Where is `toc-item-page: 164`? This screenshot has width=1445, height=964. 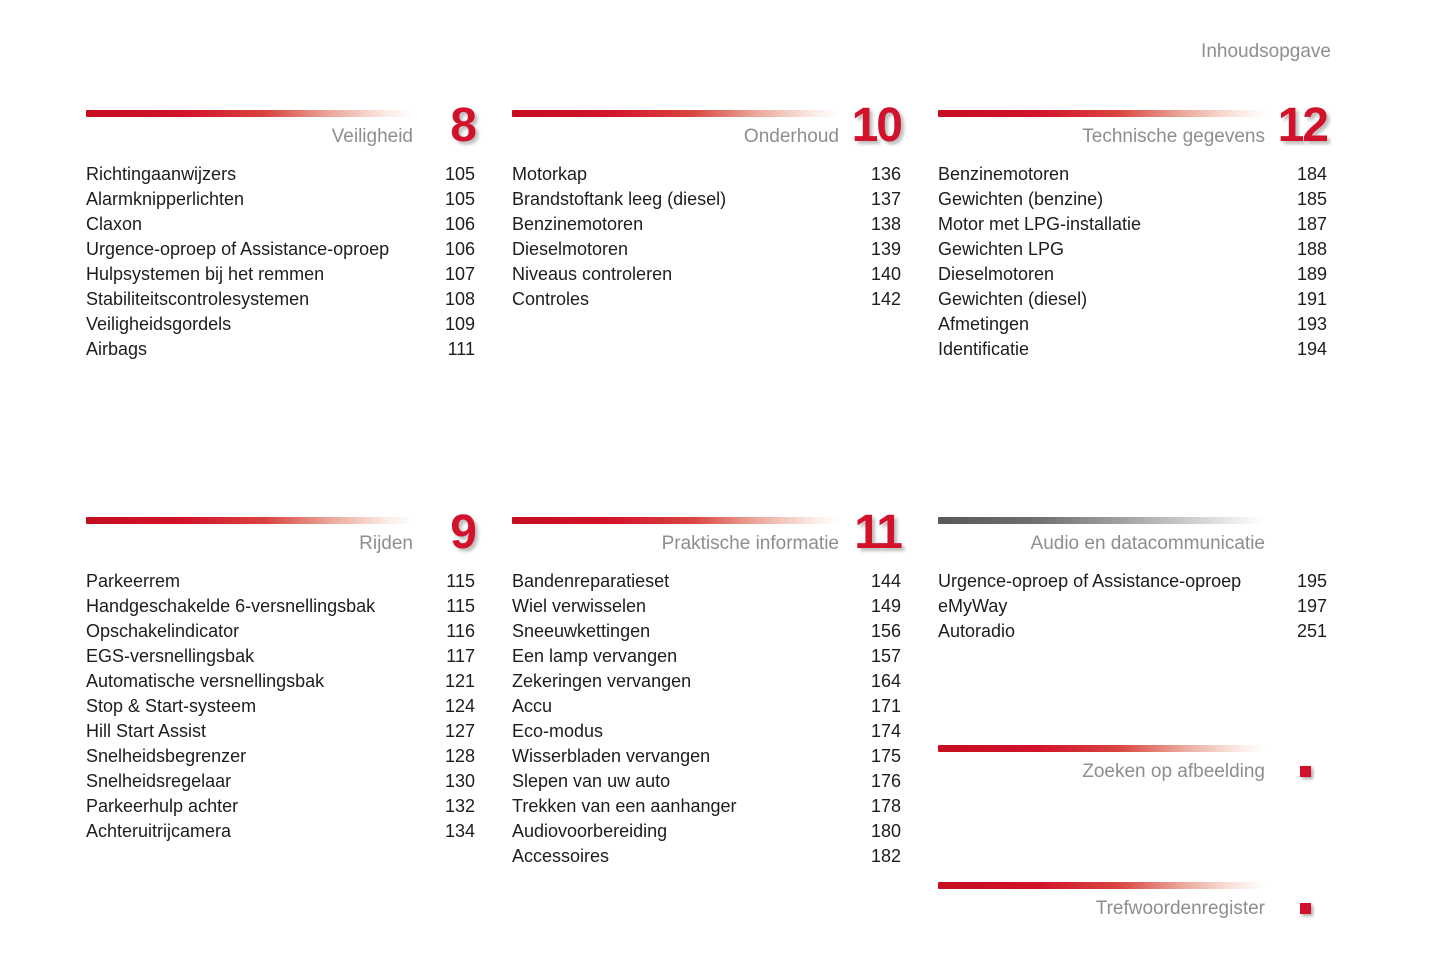 toc-item-page: 164 is located at coordinates (885, 681).